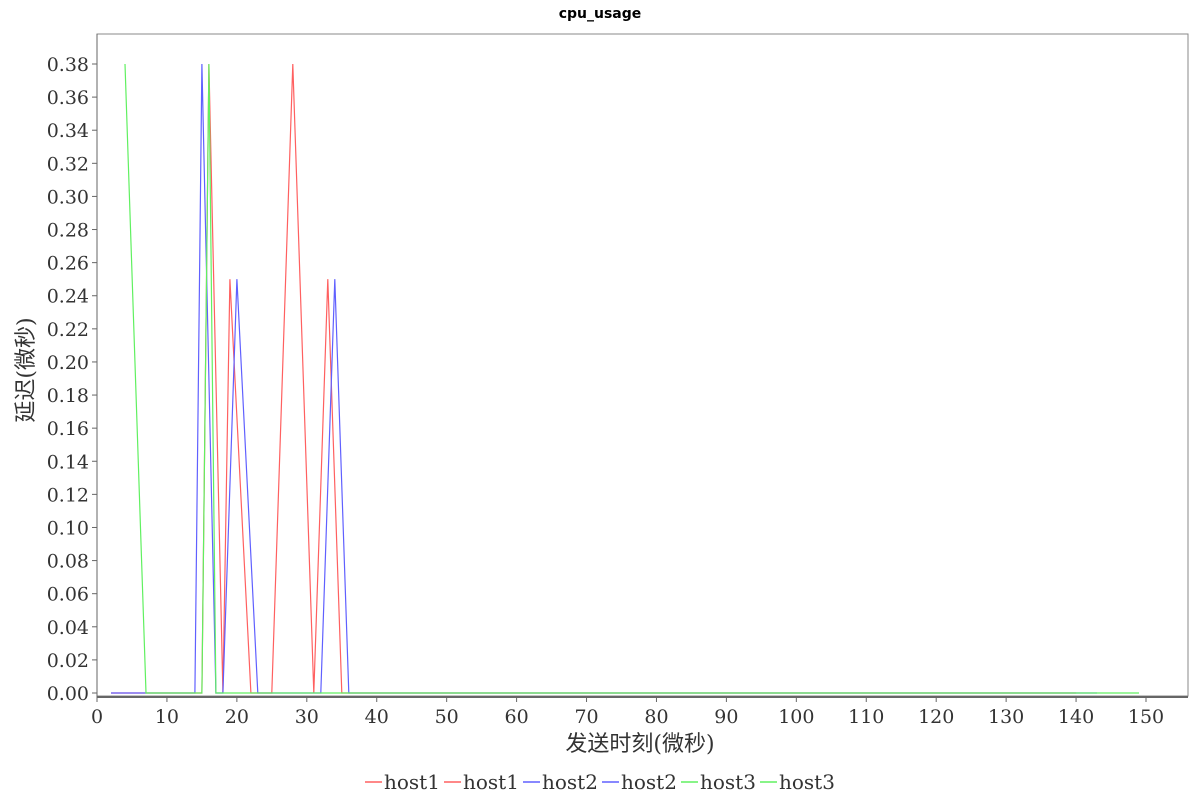  I want to click on x-tick-label: 110, so click(866, 717).